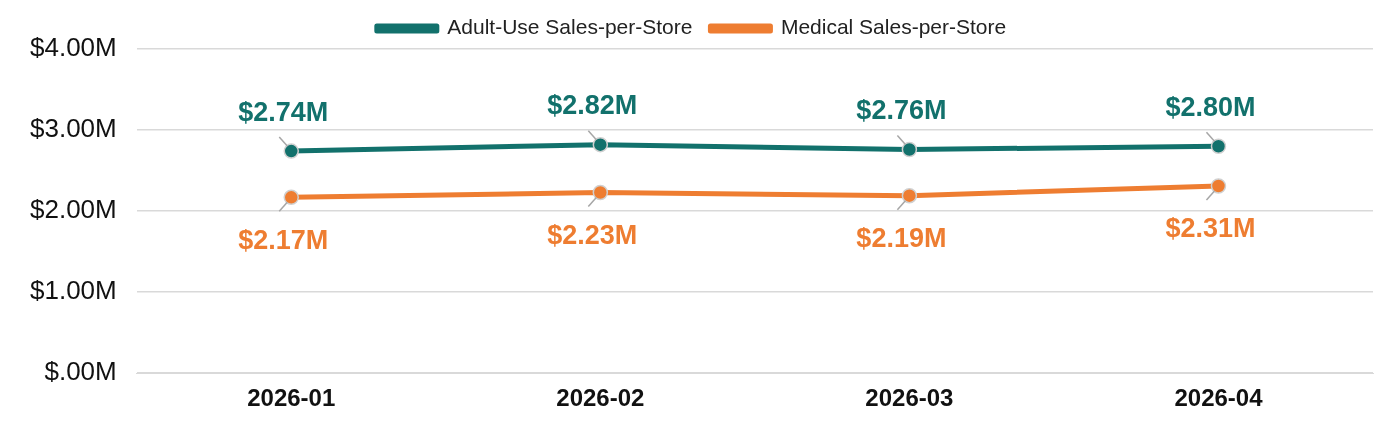 This screenshot has height=430, width=1393. I want to click on data-label: $2.82M, so click(592, 105).